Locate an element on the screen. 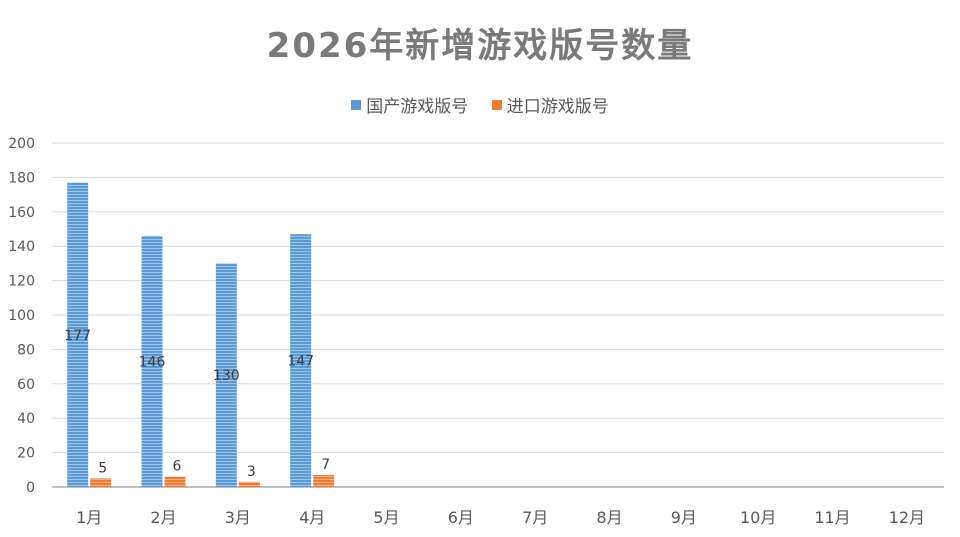 This screenshot has height=537, width=960. y-tick-label: 180 is located at coordinates (21, 178).